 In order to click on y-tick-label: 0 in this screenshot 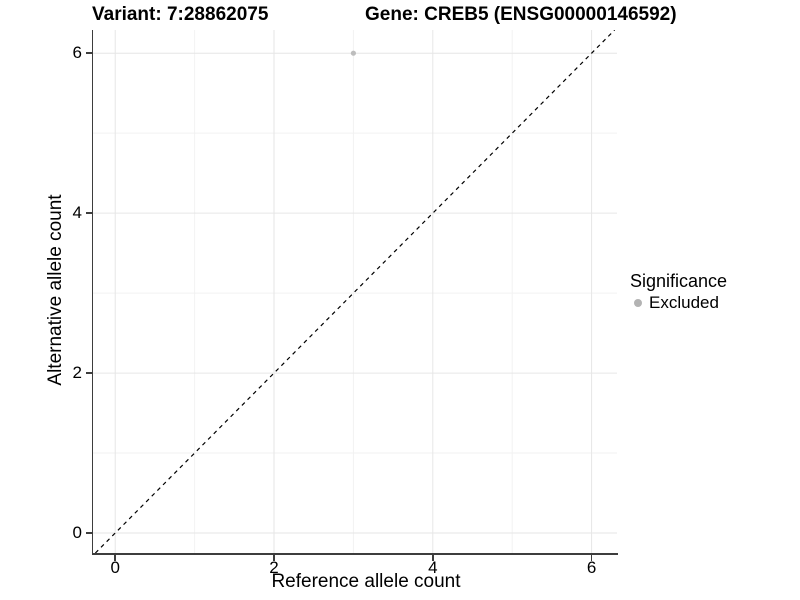, I will do `click(77, 532)`.